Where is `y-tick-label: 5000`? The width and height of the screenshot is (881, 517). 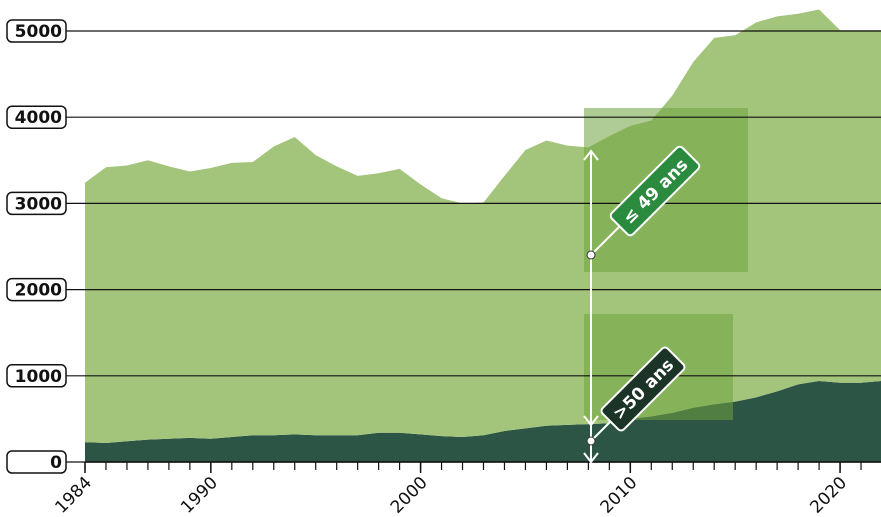
y-tick-label: 5000 is located at coordinates (38, 32).